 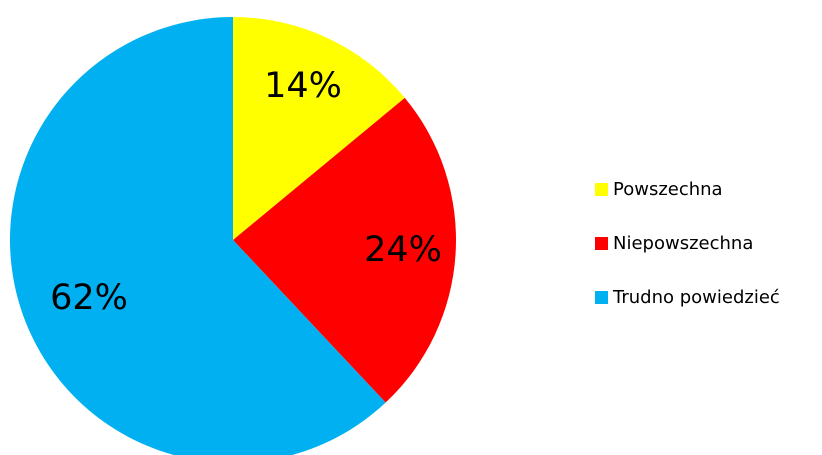 What do you see at coordinates (601, 297) in the screenshot?
I see `legend-swatch-trudno-powiedziec` at bounding box center [601, 297].